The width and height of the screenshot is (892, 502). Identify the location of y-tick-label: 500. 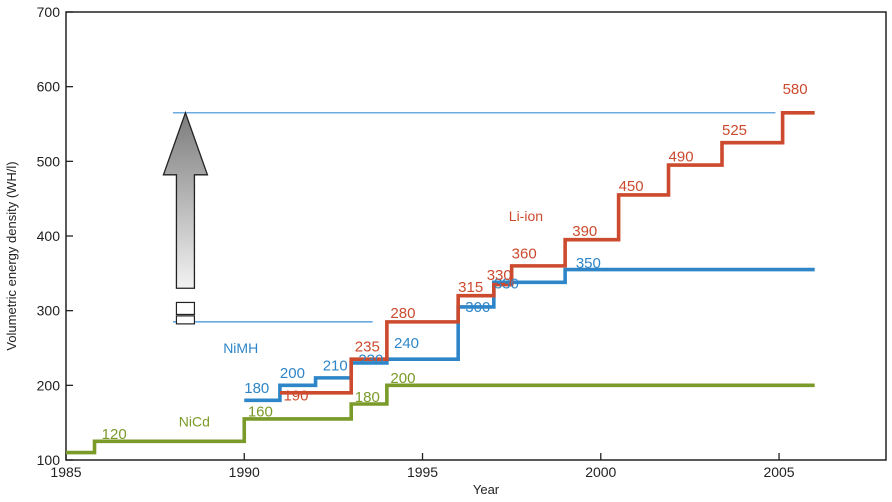
(49, 161).